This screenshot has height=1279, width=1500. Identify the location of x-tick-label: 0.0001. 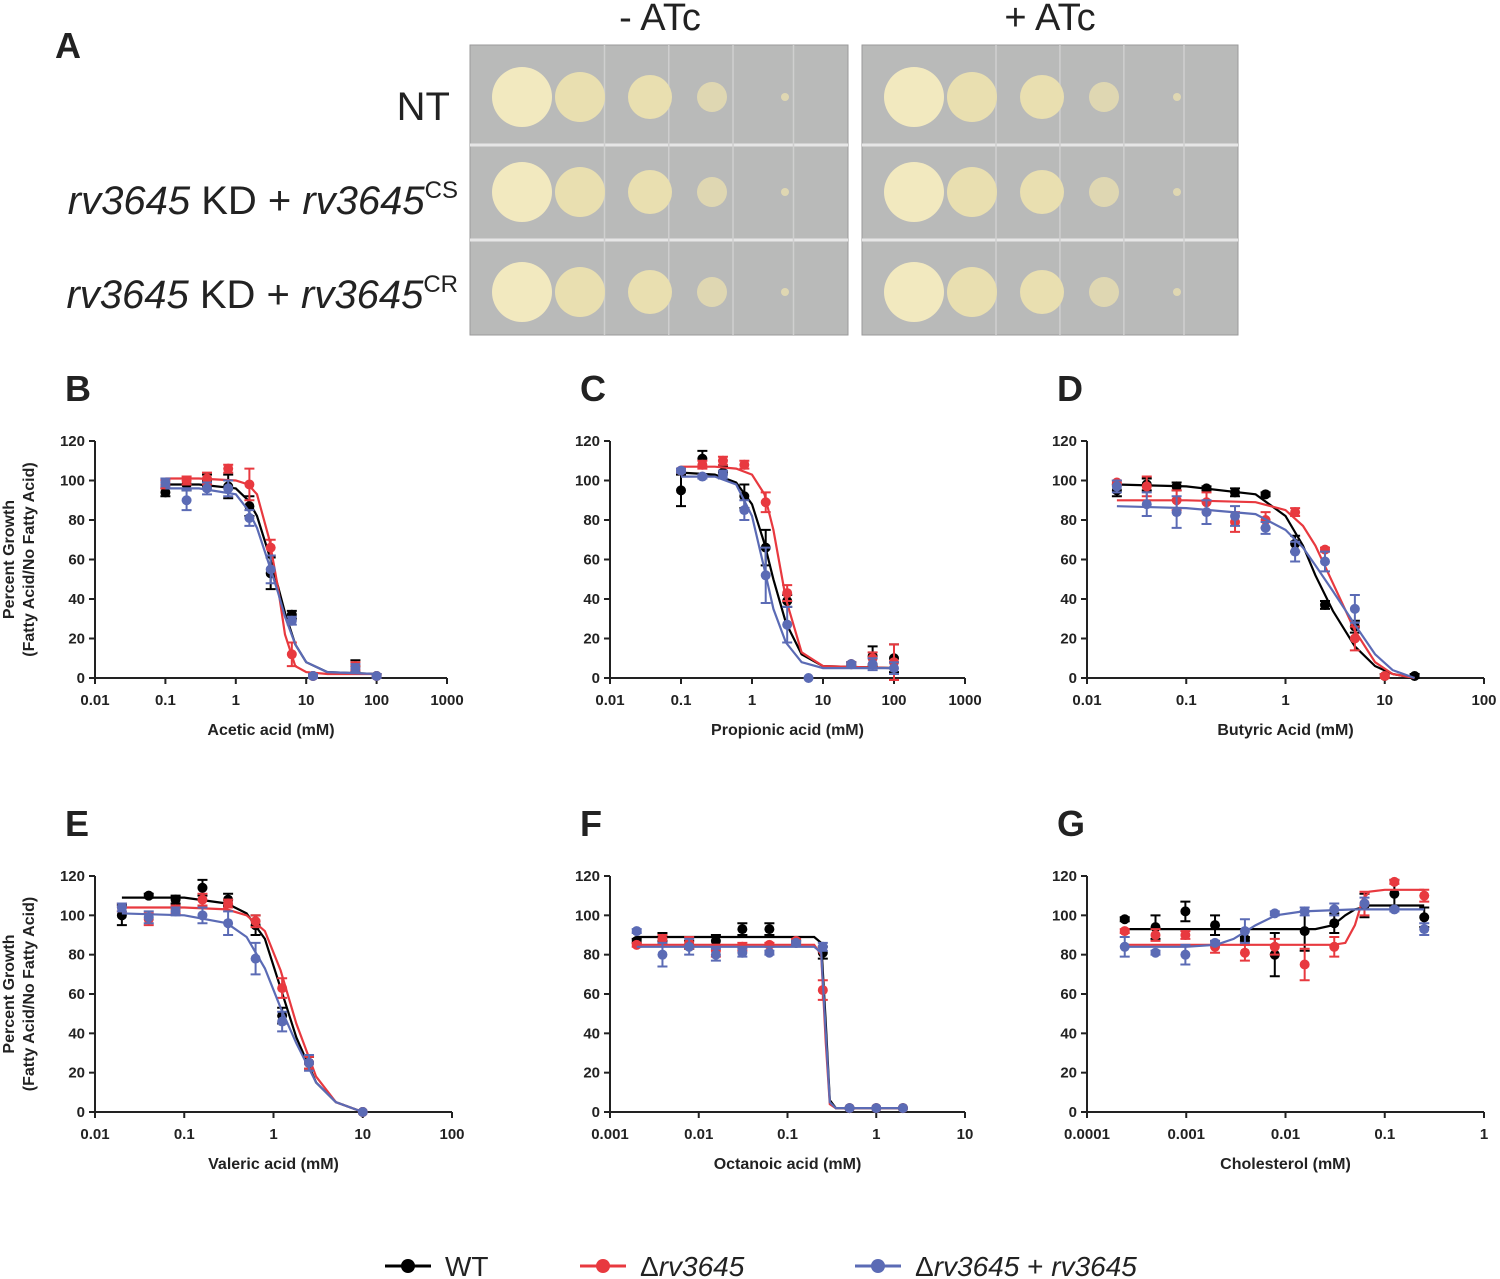
(1087, 1134).